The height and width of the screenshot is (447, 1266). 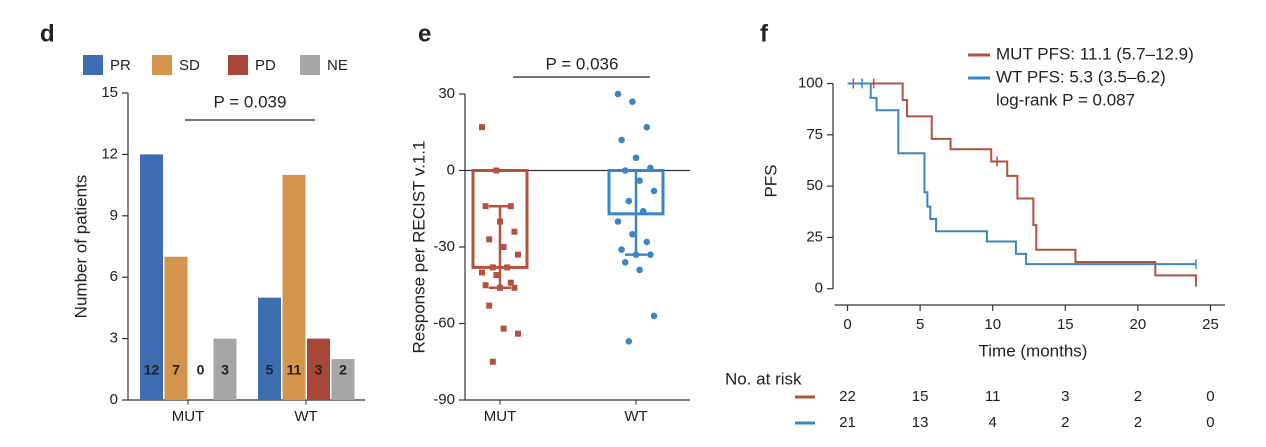 I want to click on x-tick-label: 10, so click(x=992, y=324).